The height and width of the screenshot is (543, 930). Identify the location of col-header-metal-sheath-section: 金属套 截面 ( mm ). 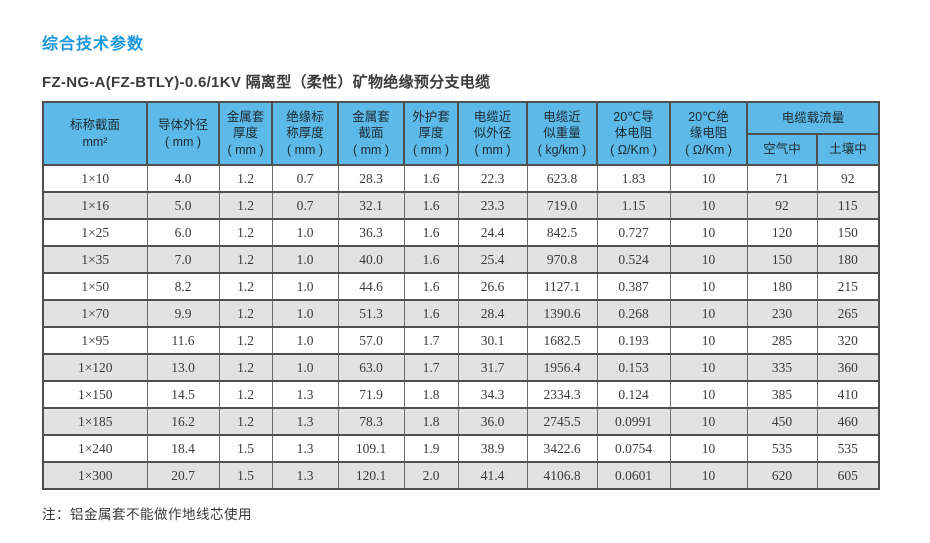
(371, 133).